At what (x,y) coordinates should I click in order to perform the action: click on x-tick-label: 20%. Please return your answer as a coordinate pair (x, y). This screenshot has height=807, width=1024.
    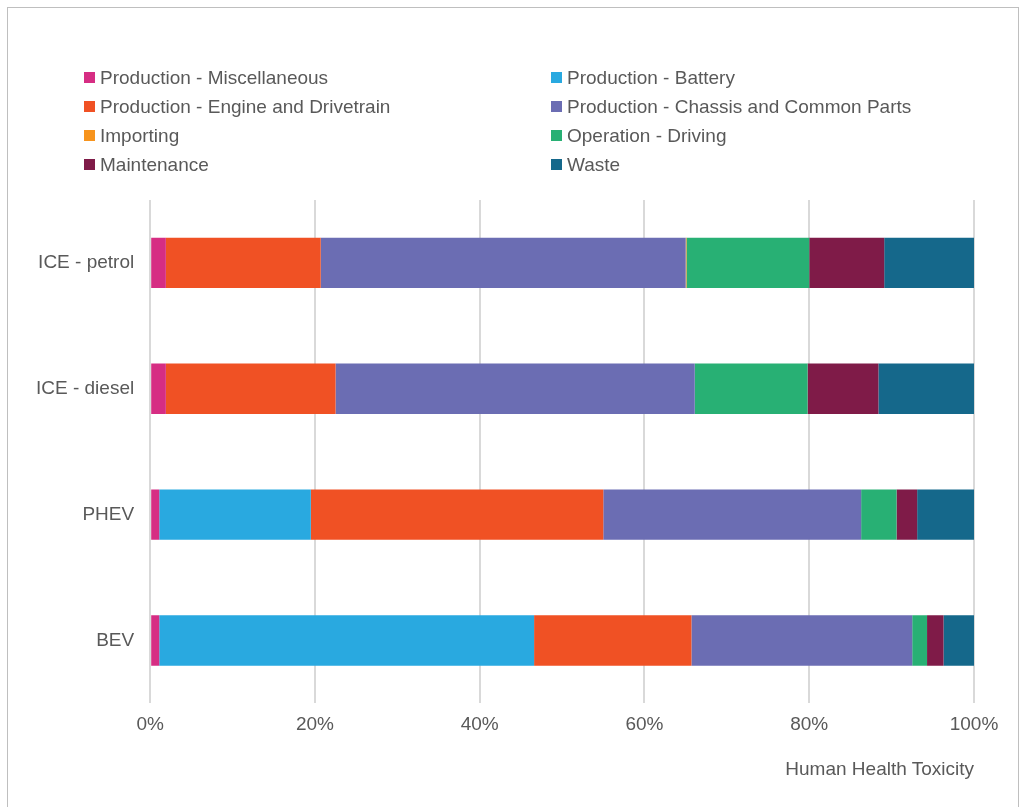
    Looking at the image, I should click on (315, 724).